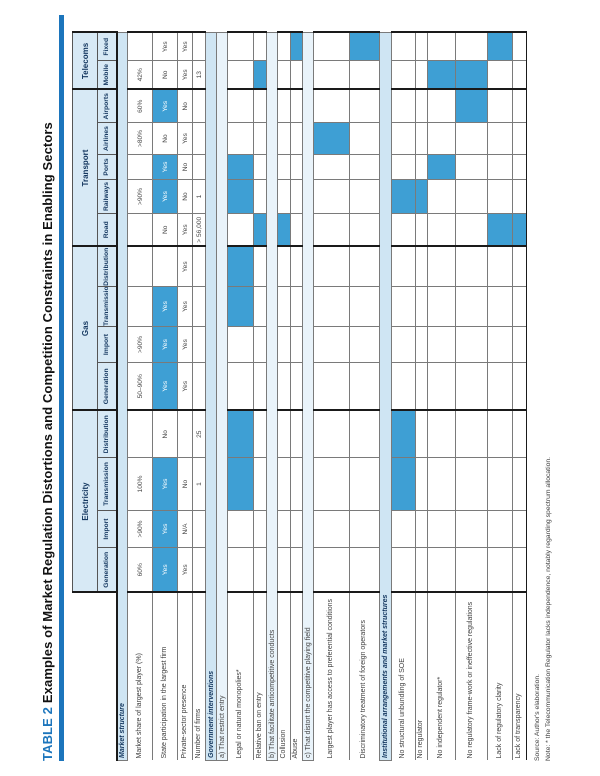 The height and width of the screenshot is (776, 600). I want to click on row-label: Abuse, so click(296, 676).